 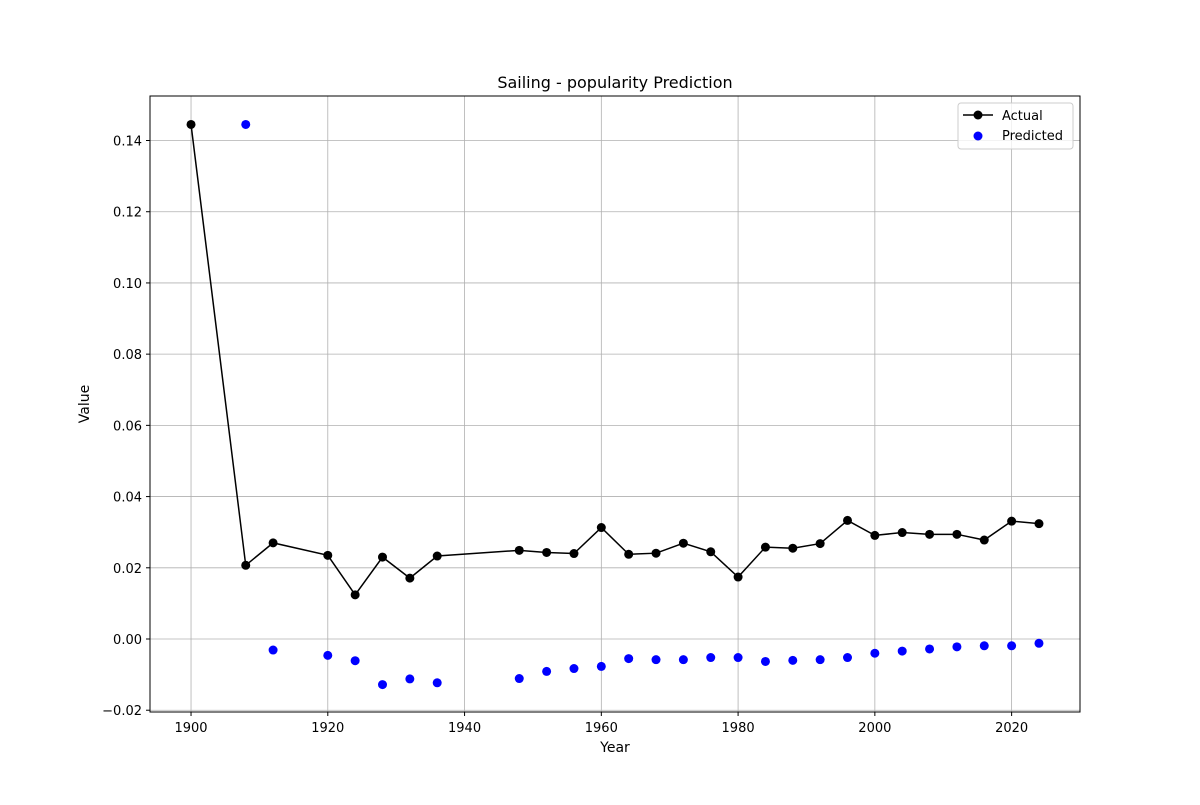 I want to click on chart-title: Sailing - popularity Prediction, so click(x=614, y=82).